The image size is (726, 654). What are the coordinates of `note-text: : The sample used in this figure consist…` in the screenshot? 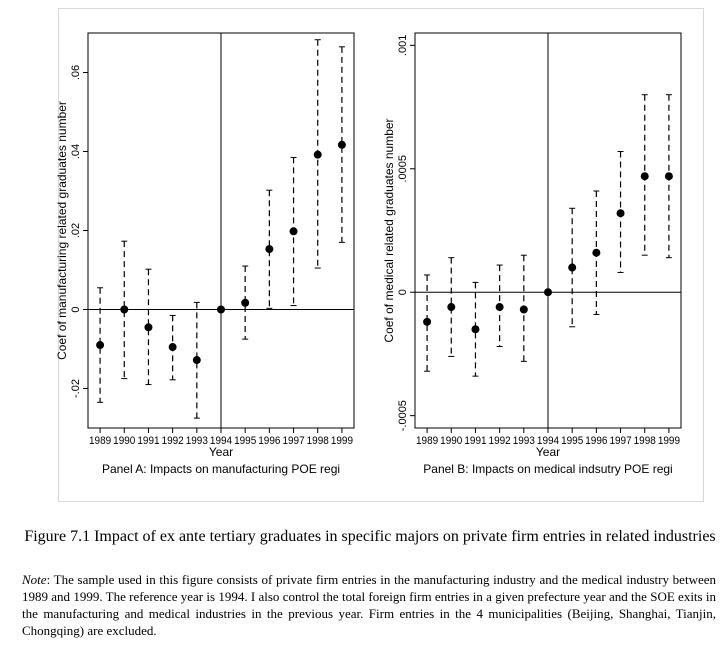 It's located at (369, 605).